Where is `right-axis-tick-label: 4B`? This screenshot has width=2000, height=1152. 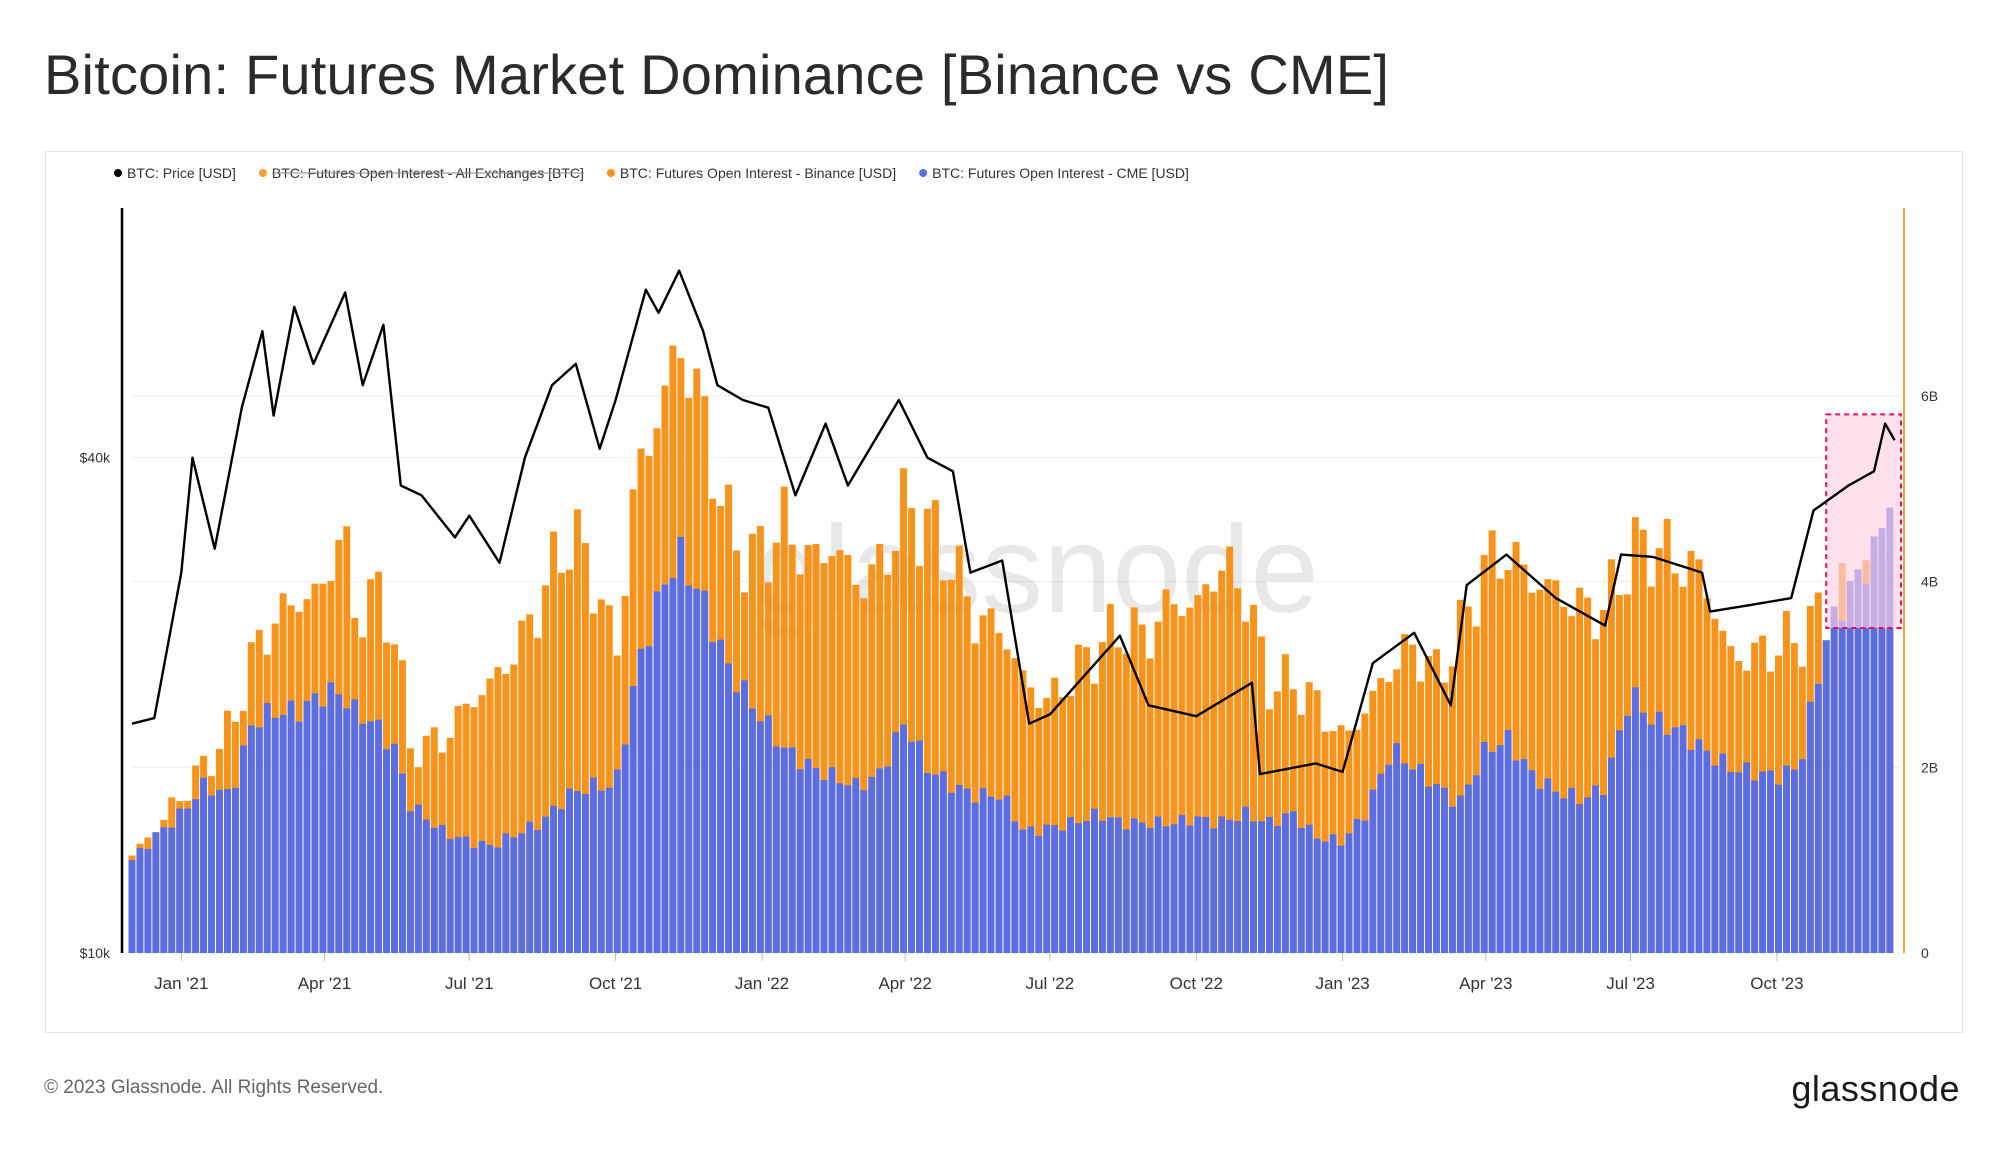
right-axis-tick-label: 4B is located at coordinates (1929, 582).